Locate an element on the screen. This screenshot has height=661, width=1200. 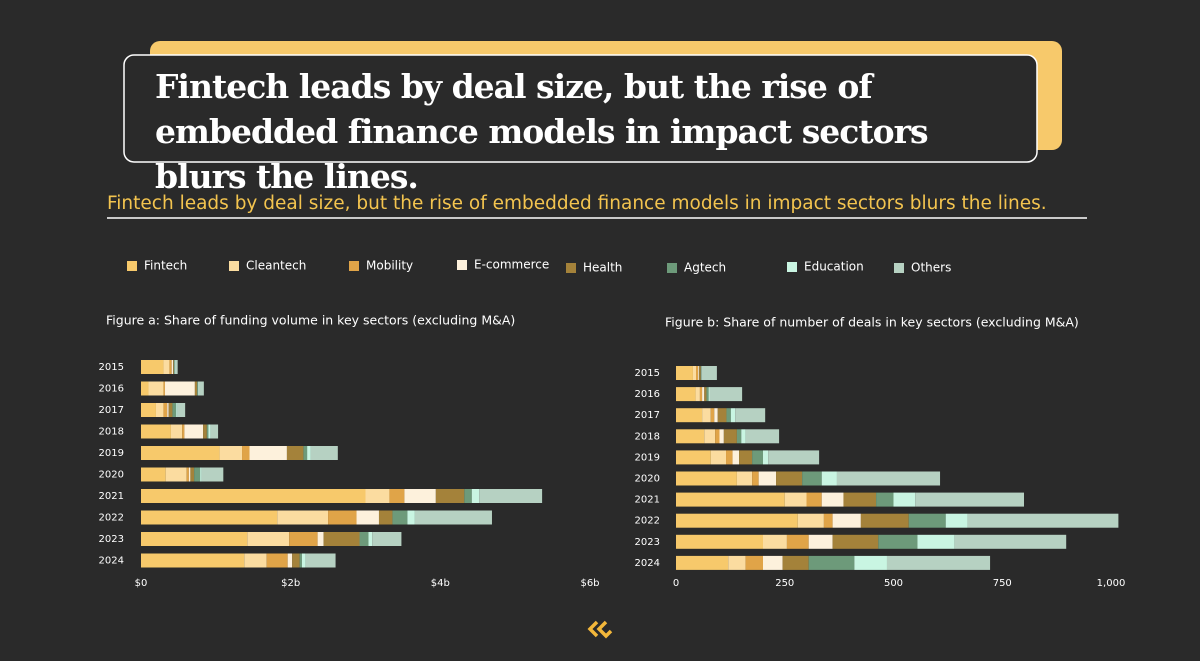
logo is located at coordinates (600, 629).